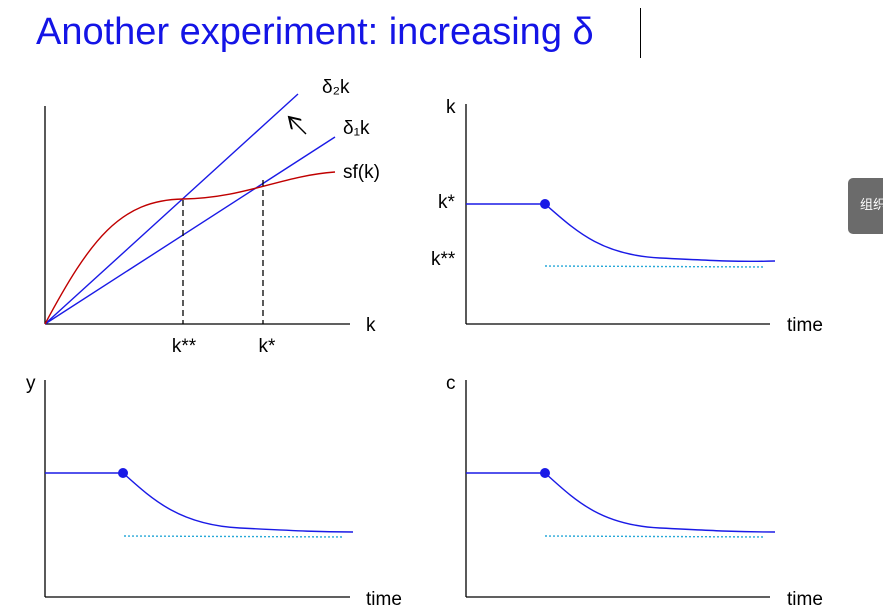 This screenshot has height=614, width=883. I want to click on k-old-tick-label: k*, so click(268, 346).